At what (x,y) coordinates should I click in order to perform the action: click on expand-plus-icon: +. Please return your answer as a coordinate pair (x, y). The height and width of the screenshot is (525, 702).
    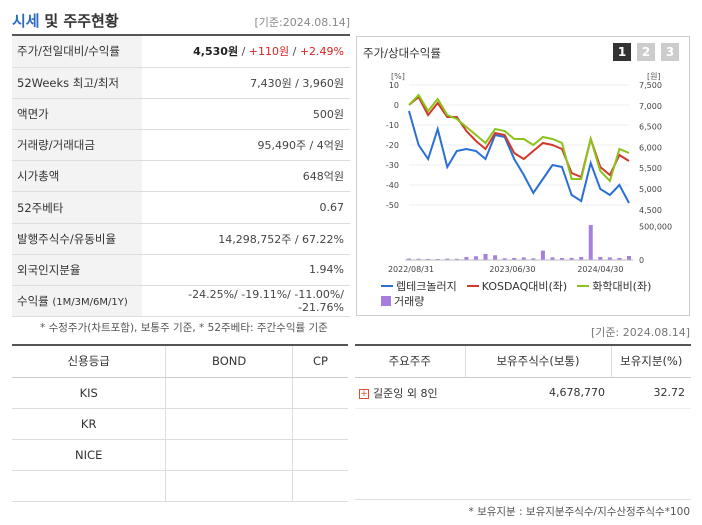
    Looking at the image, I should click on (364, 393).